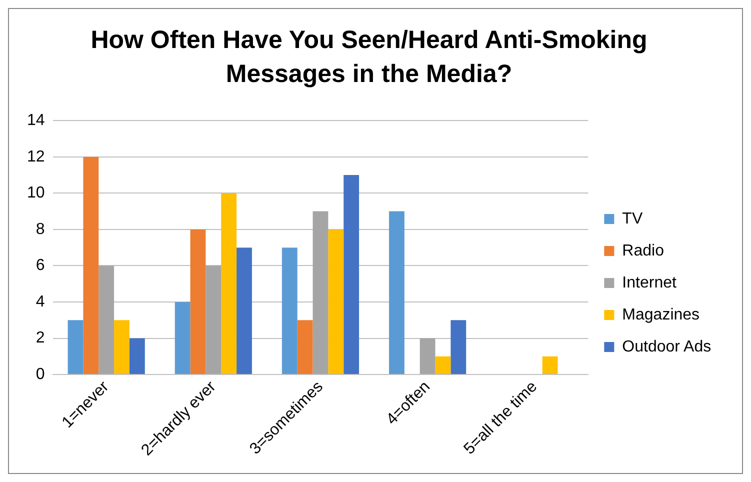 The width and height of the screenshot is (751, 482). Describe the element at coordinates (649, 283) in the screenshot. I see `legend-label: Internet` at that location.